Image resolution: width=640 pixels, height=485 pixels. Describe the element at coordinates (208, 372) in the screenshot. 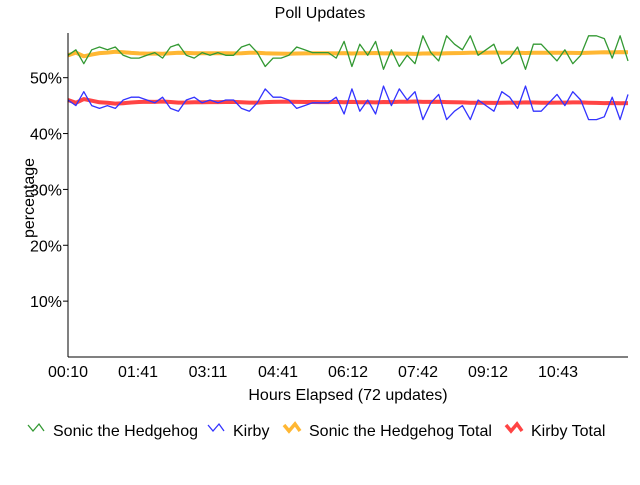

I see `x-tick-label: 03:11` at that location.